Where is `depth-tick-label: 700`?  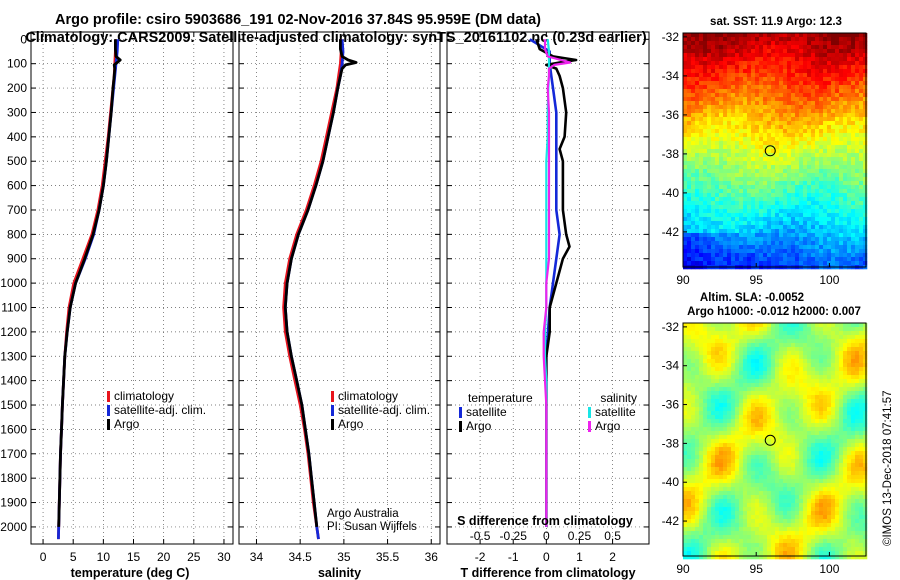
depth-tick-label: 700 is located at coordinates (17, 210).